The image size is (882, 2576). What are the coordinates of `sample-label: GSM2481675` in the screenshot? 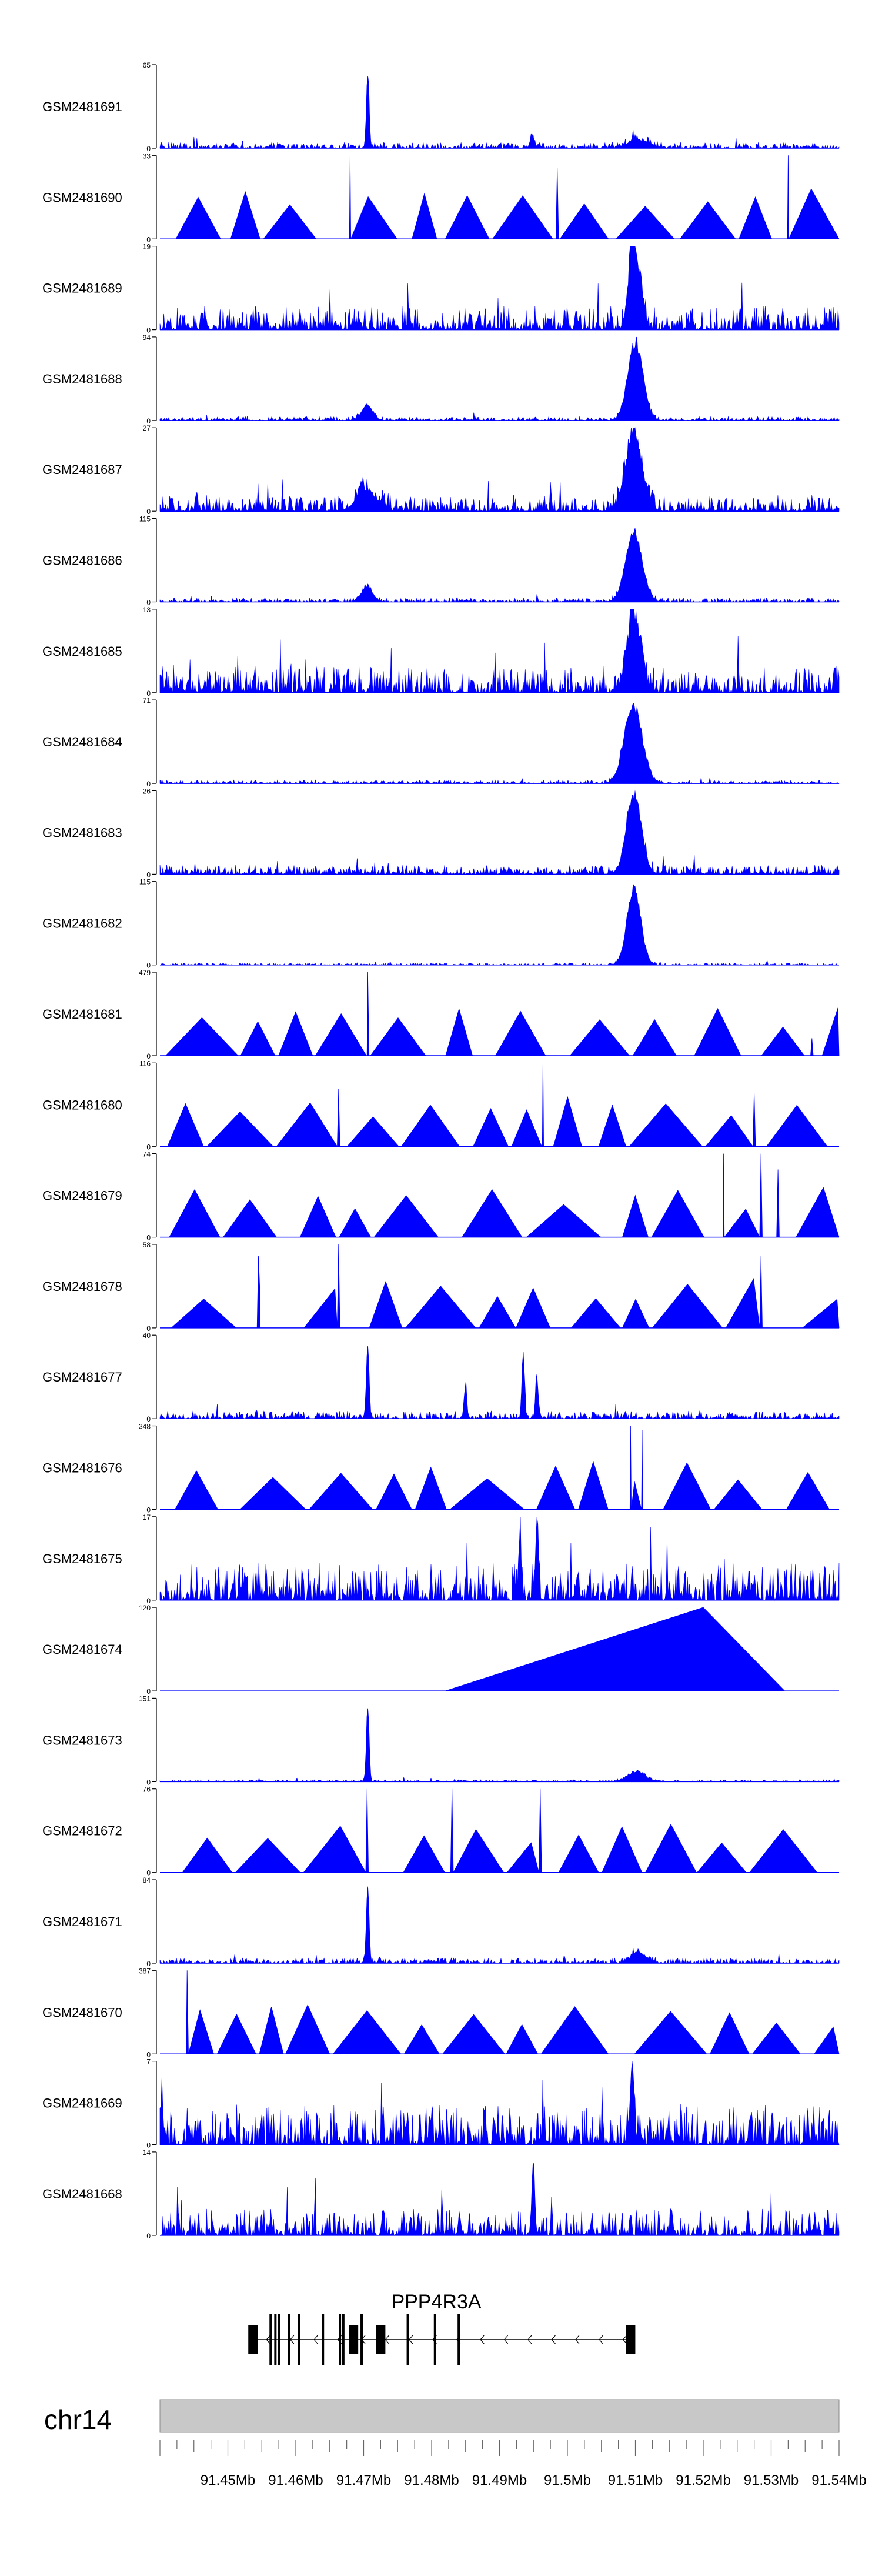 It's located at (82, 1558).